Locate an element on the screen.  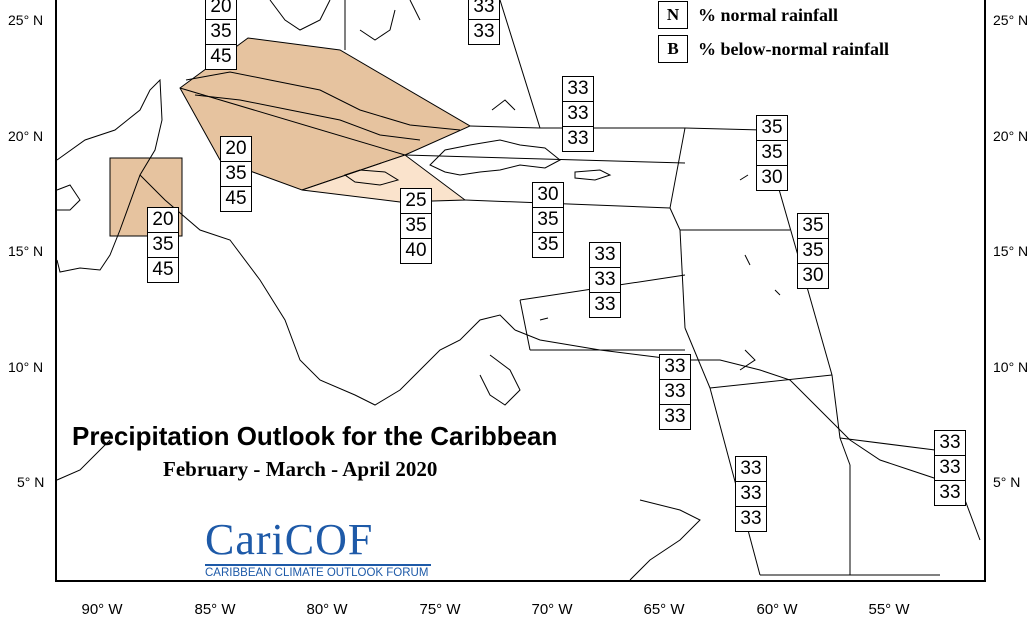
prob-box-leeward-islands: 35 35 30 is located at coordinates (772, 153).